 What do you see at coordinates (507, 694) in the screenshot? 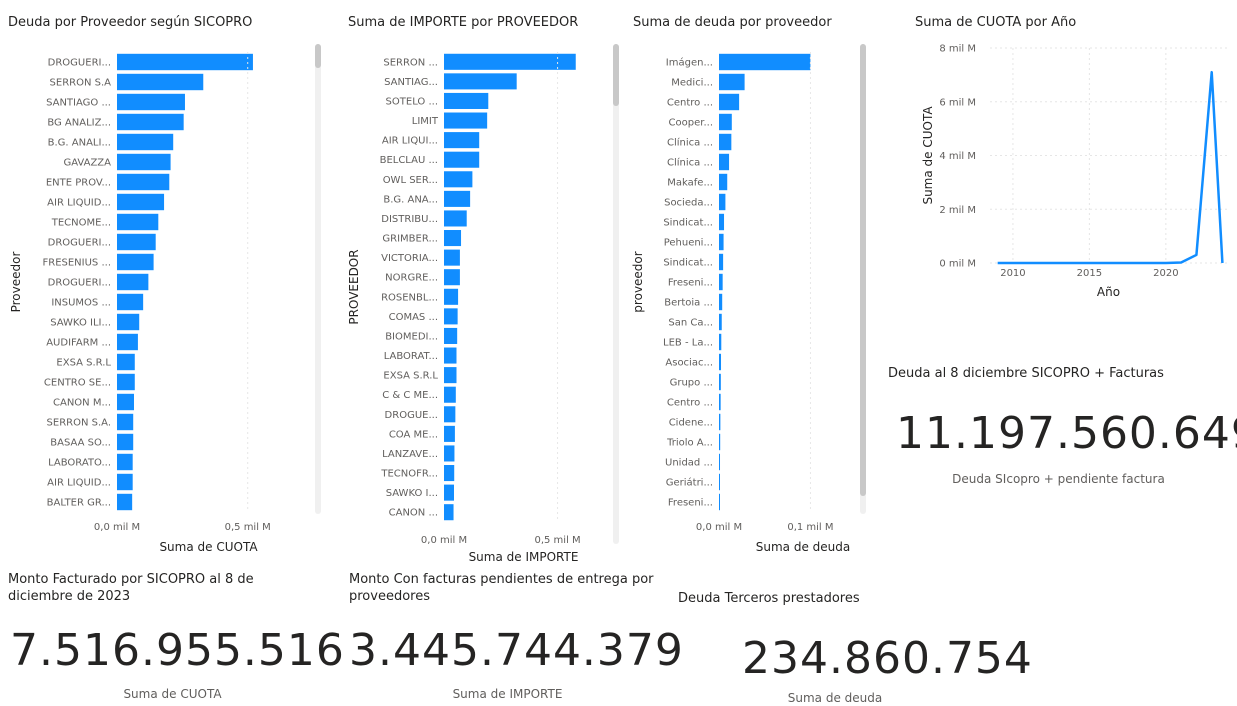
I see `card-label: Suma de IMPORTE` at bounding box center [507, 694].